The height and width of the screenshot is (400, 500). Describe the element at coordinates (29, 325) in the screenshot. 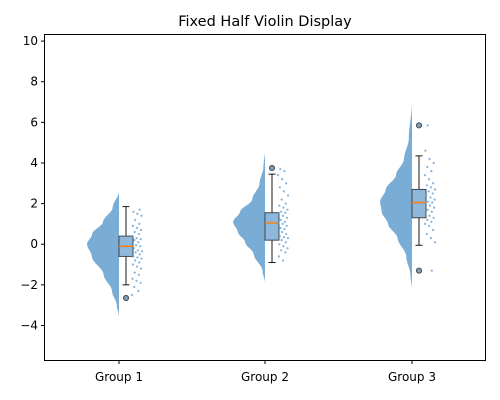

I see `y-tick-label: −4` at that location.